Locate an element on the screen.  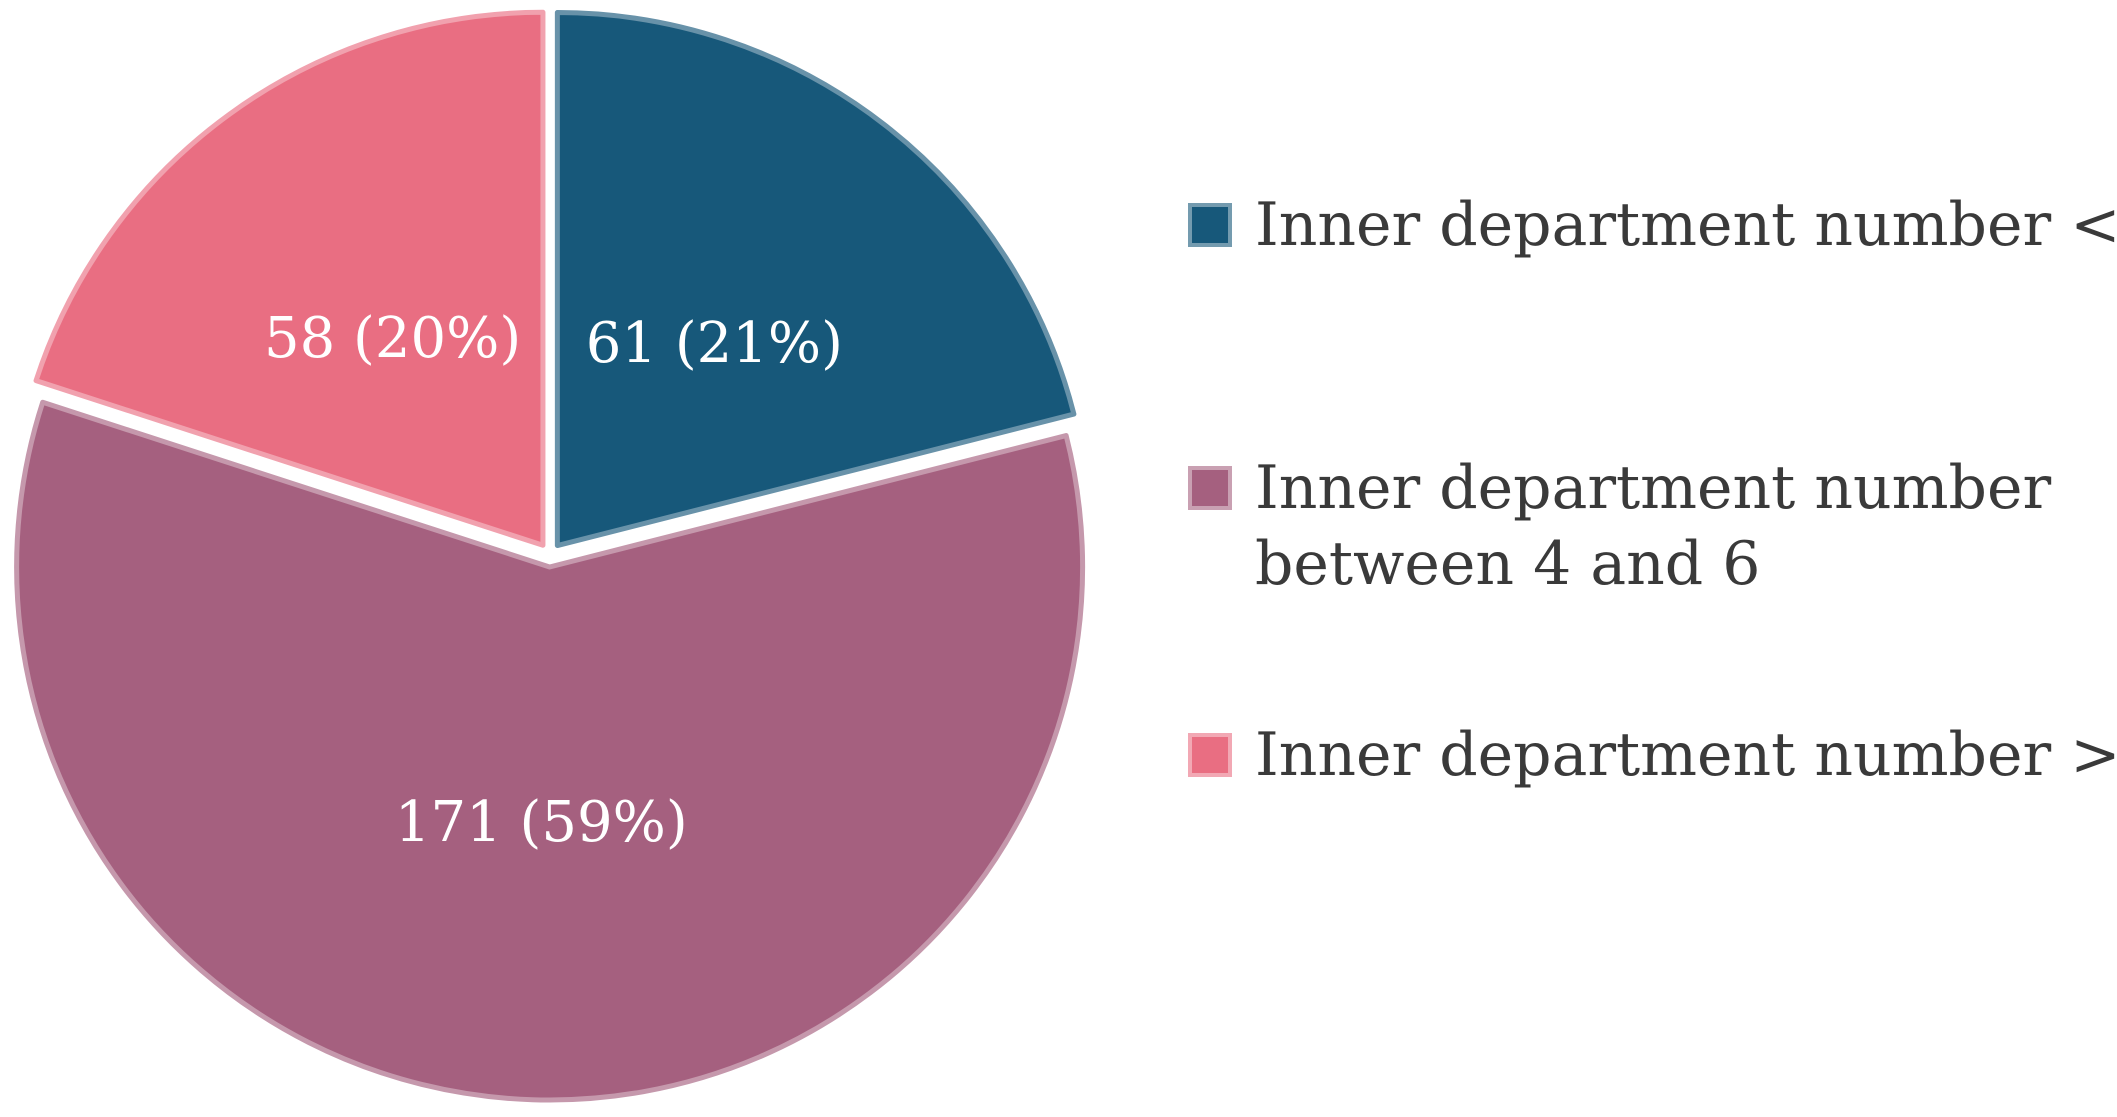
pie-slice-labels: 61 (21%) 171 (59%) 58 (20%) is located at coordinates (553, 580).